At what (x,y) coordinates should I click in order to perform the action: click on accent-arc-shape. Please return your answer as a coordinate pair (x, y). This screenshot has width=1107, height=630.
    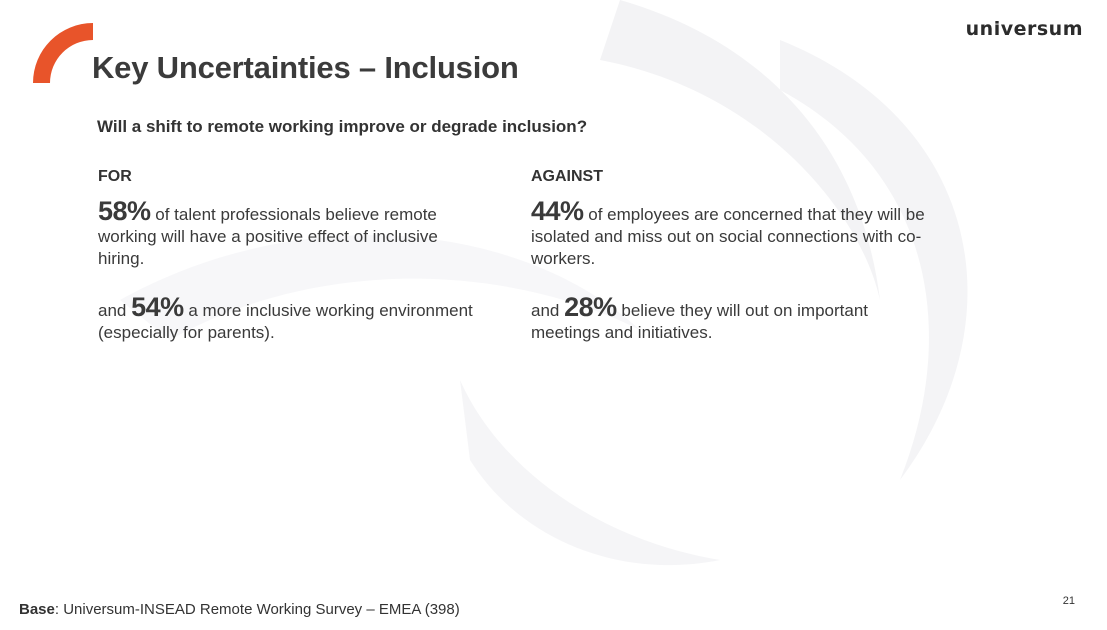
    Looking at the image, I should click on (63, 53).